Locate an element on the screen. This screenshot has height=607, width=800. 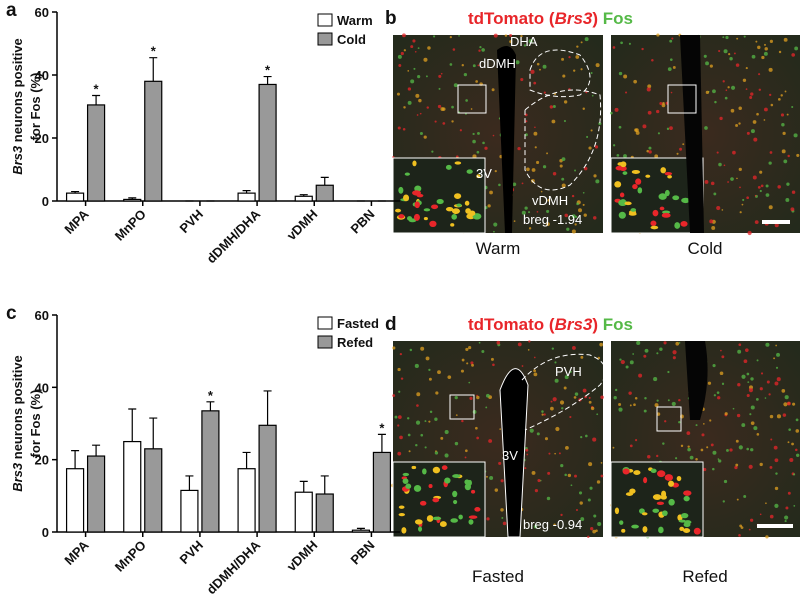
x-tick-label: MnPO is located at coordinates (130, 556).